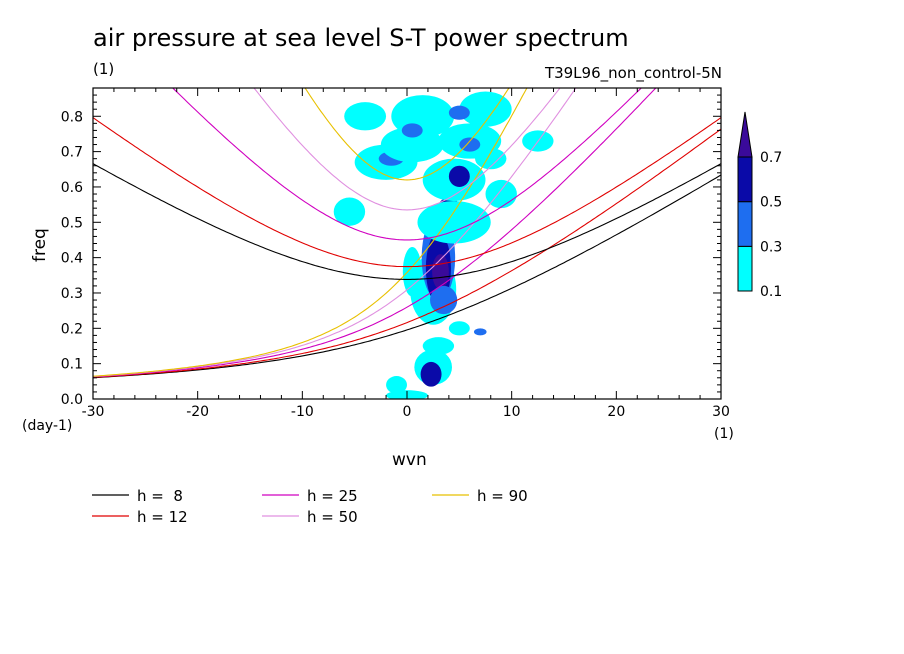 The width and height of the screenshot is (904, 654). Describe the element at coordinates (103, 69) in the screenshot. I see `chart-subtitle-unit: (1)` at that location.